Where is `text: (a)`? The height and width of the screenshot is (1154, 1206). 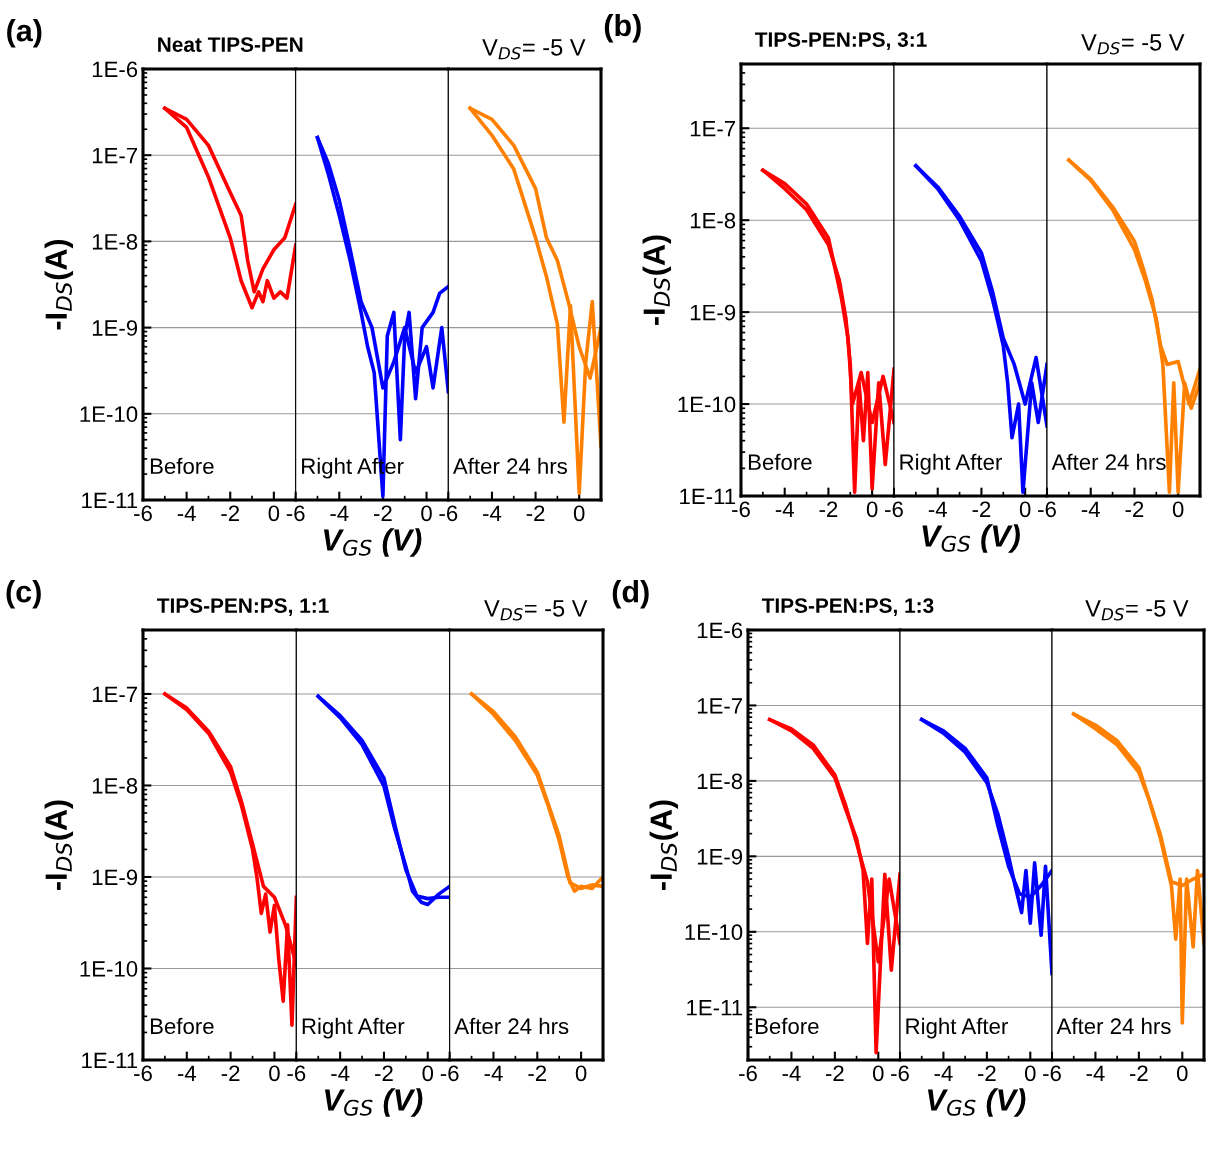 text: (a) is located at coordinates (24, 33).